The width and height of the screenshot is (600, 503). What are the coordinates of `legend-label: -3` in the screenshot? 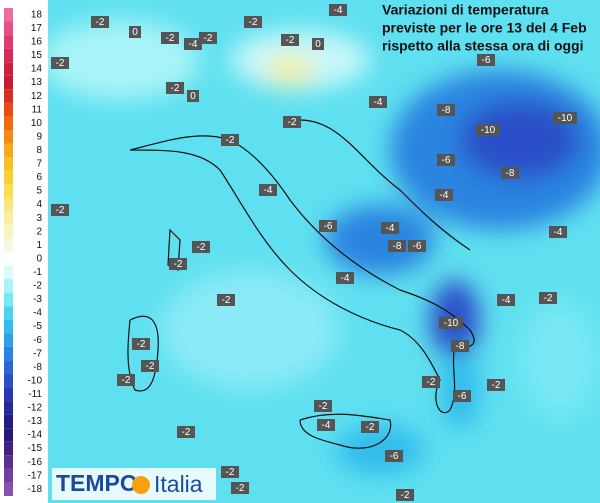 It's located at (37, 299).